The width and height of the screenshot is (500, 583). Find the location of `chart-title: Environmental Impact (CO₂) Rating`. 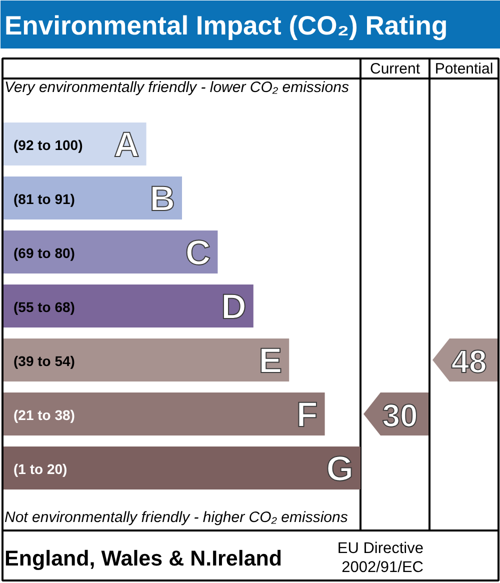

chart-title: Environmental Impact (CO₂) Rating is located at coordinates (226, 25).